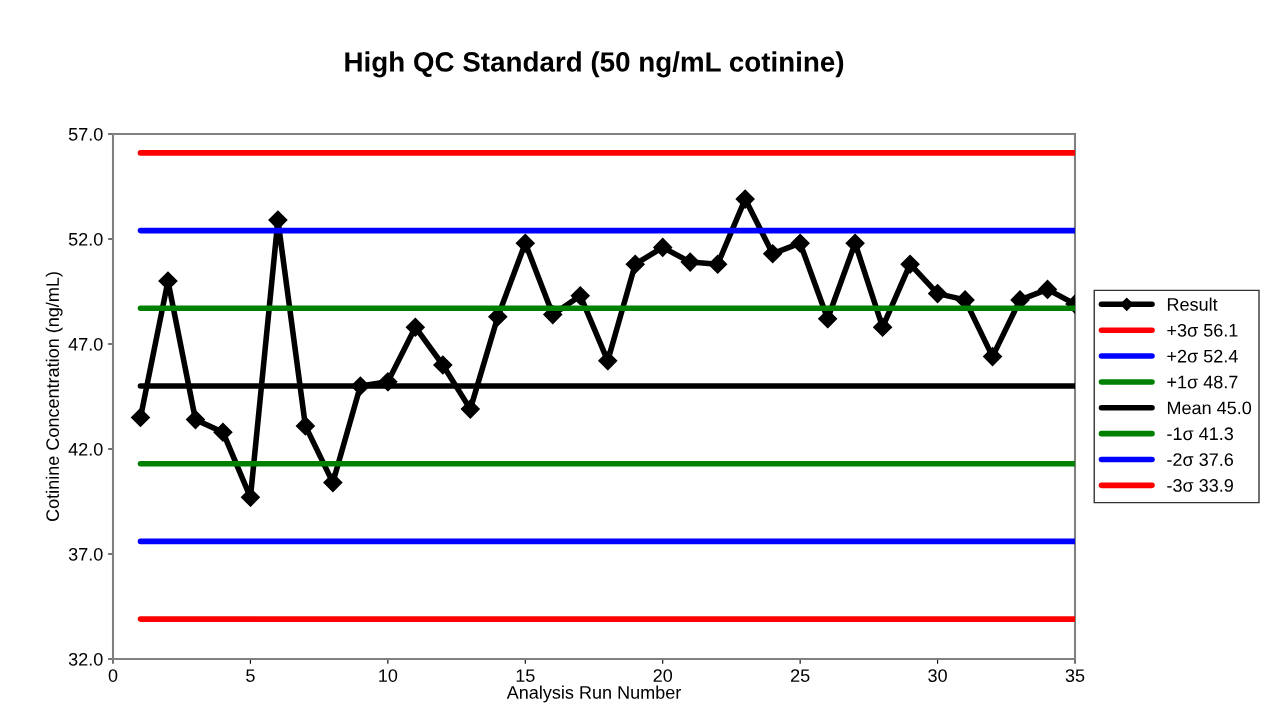 This screenshot has height=717, width=1280. Describe the element at coordinates (113, 675) in the screenshot. I see `x-tick-label: 0` at that location.